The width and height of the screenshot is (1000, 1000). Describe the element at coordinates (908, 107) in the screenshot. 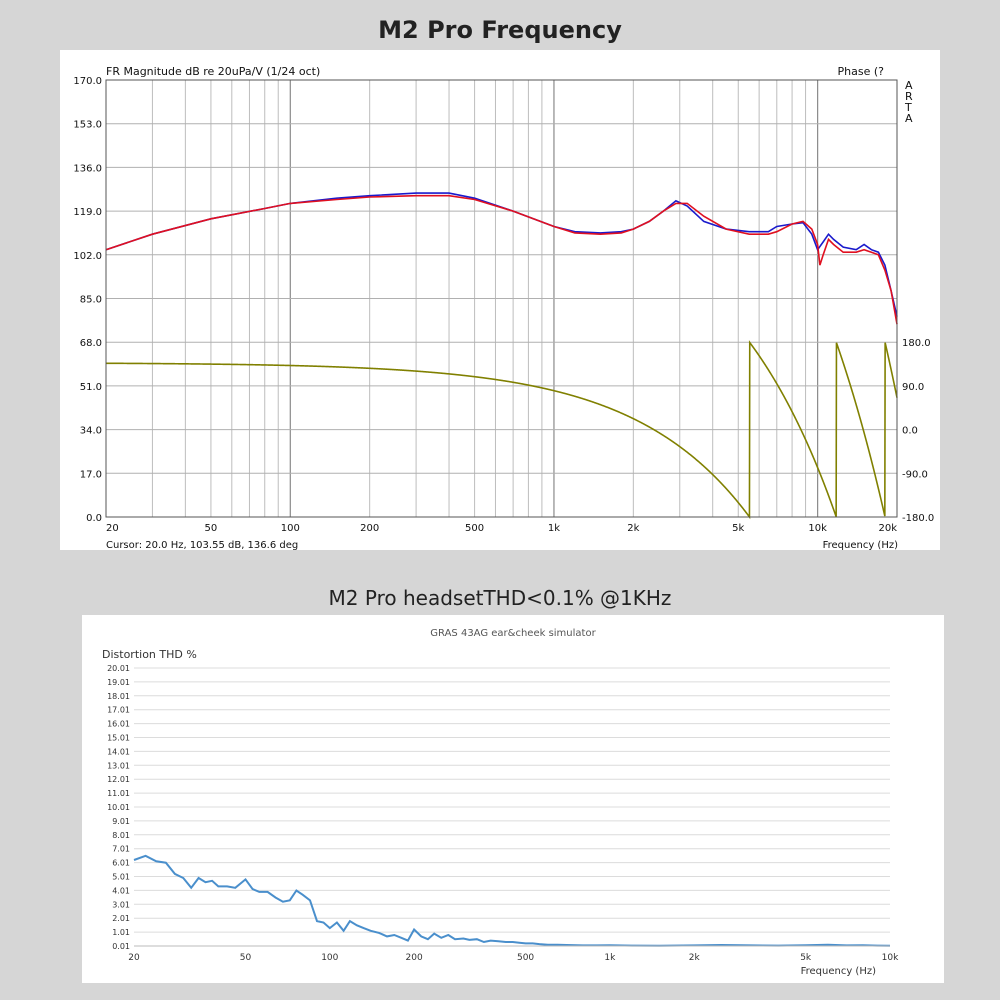

I see `side-label-2: T` at that location.